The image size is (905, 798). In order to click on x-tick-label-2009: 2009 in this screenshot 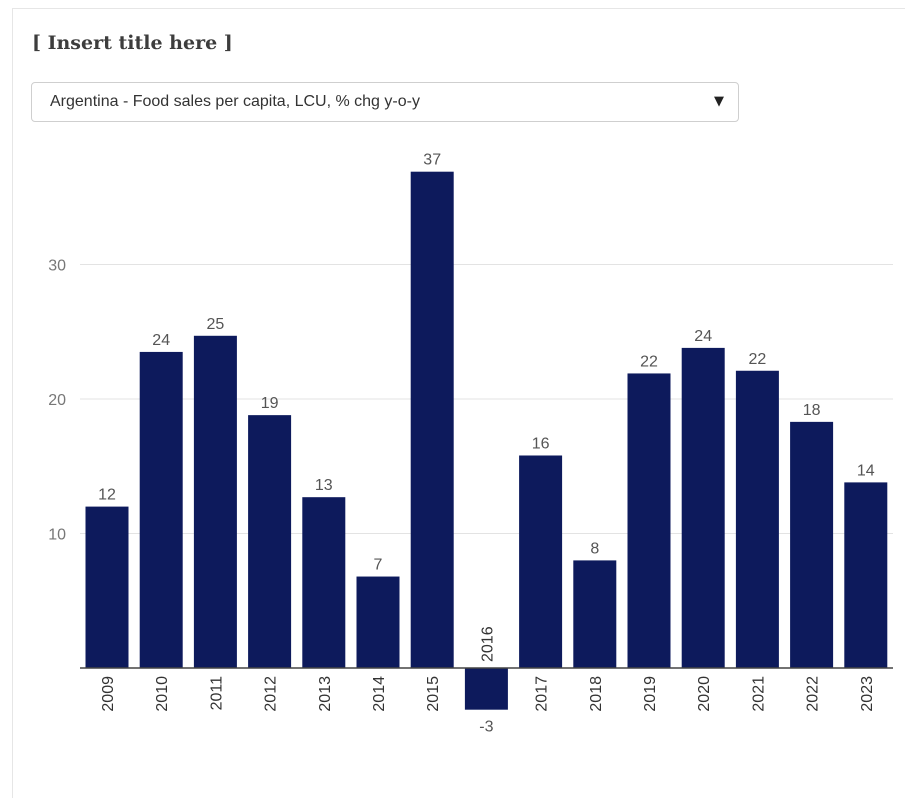, I will do `click(108, 694)`.